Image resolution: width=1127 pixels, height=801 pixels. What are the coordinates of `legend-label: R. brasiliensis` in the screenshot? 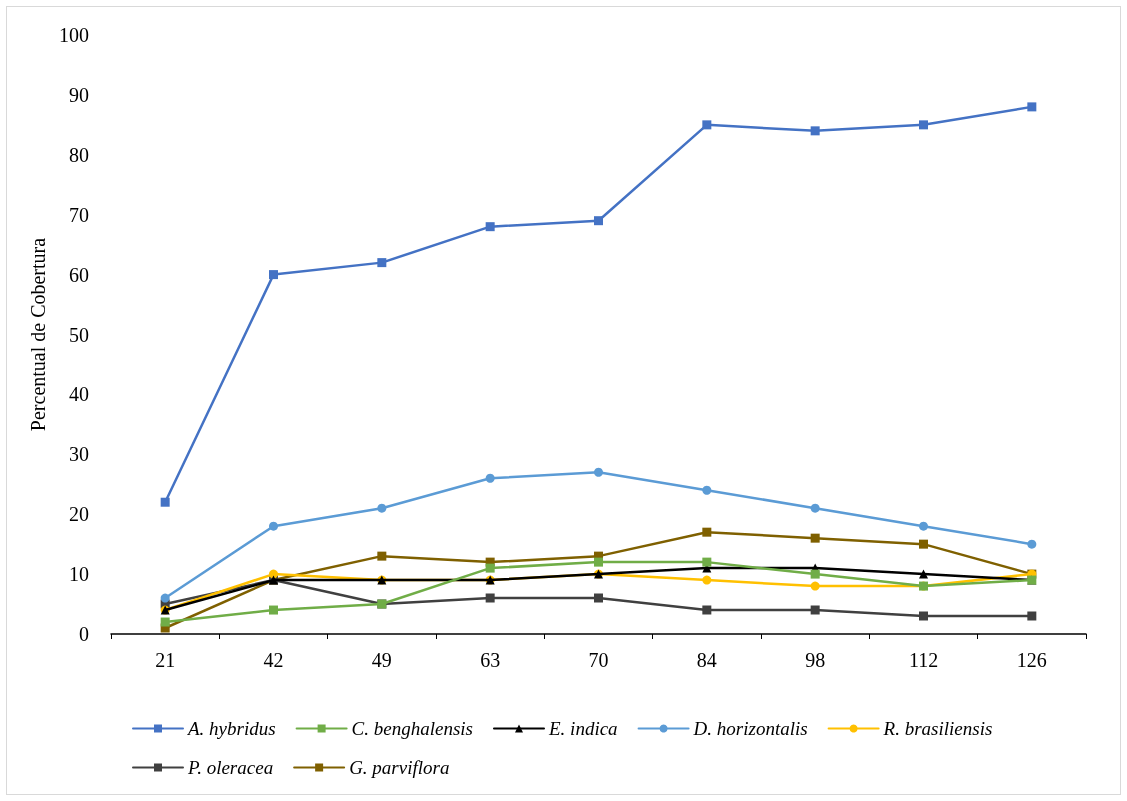 It's located at (937, 728).